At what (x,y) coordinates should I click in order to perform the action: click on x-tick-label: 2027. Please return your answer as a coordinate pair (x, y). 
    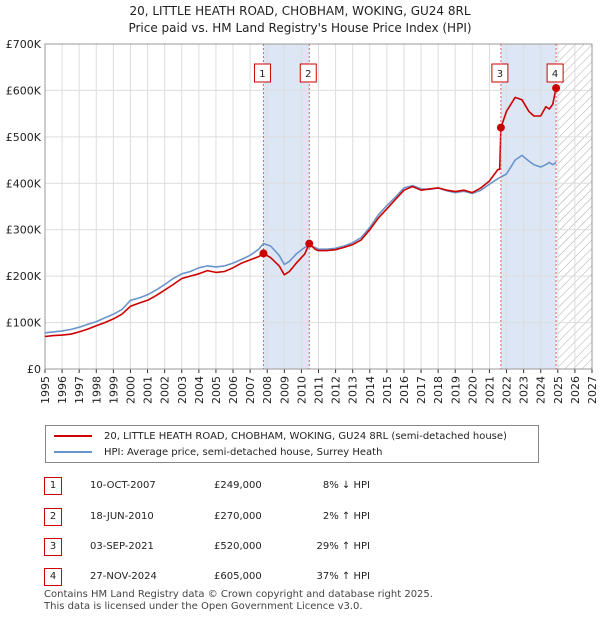
    Looking at the image, I should click on (592, 390).